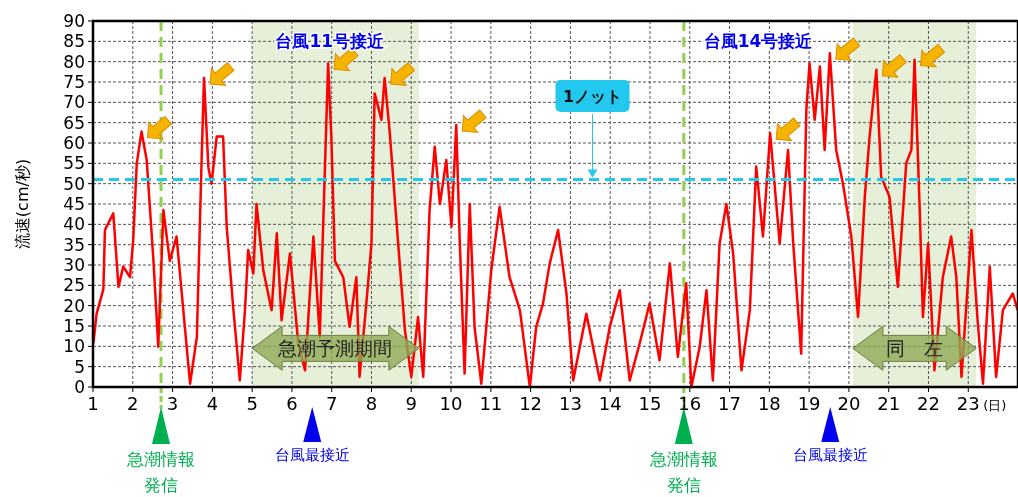  What do you see at coordinates (74, 21) in the screenshot?
I see `y-tick-label: 90` at bounding box center [74, 21].